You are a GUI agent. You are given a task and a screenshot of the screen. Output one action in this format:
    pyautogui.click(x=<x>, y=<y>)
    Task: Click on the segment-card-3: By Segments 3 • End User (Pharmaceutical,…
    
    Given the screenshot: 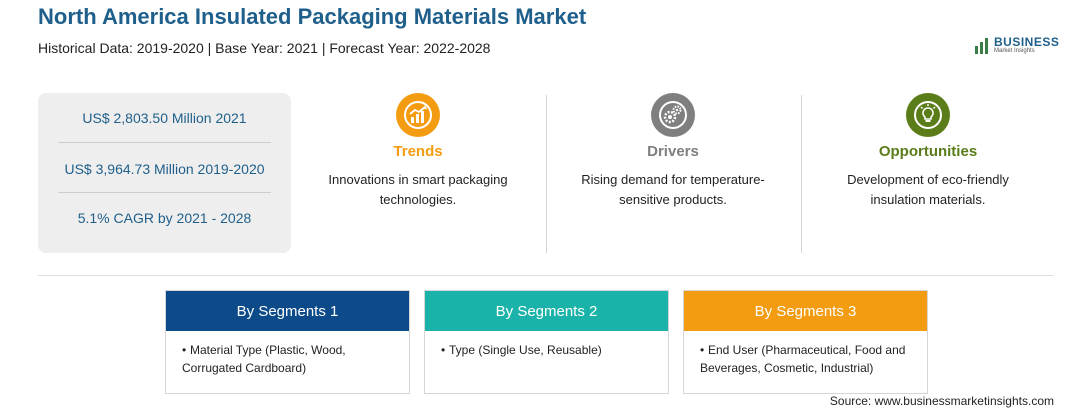 What is the action you would take?
    pyautogui.click(x=805, y=342)
    